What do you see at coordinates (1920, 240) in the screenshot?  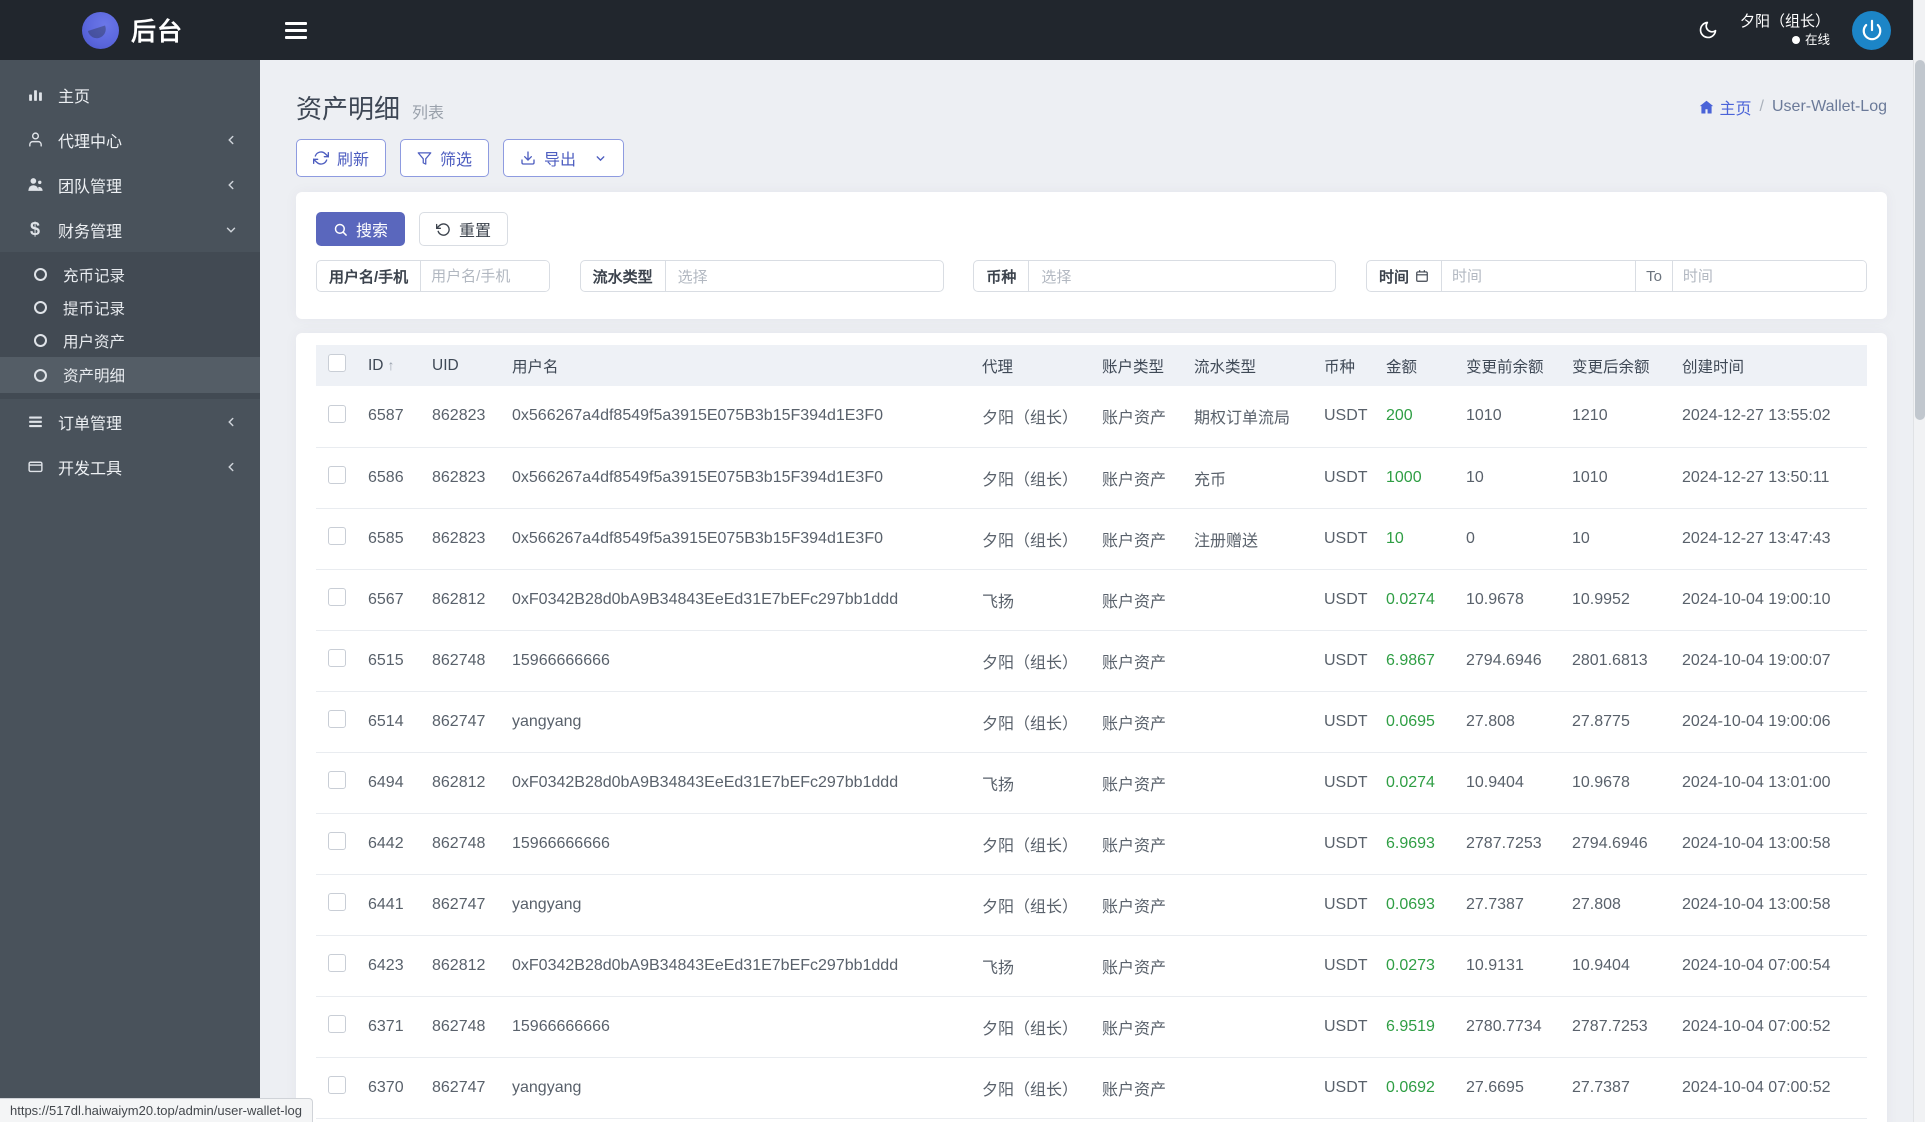 I see `scrollbar-thumb` at bounding box center [1920, 240].